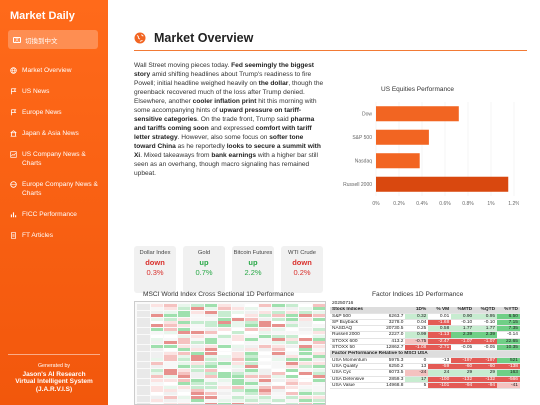  Describe the element at coordinates (444, 316) in the screenshot. I see `table-cell: 0.01` at that location.